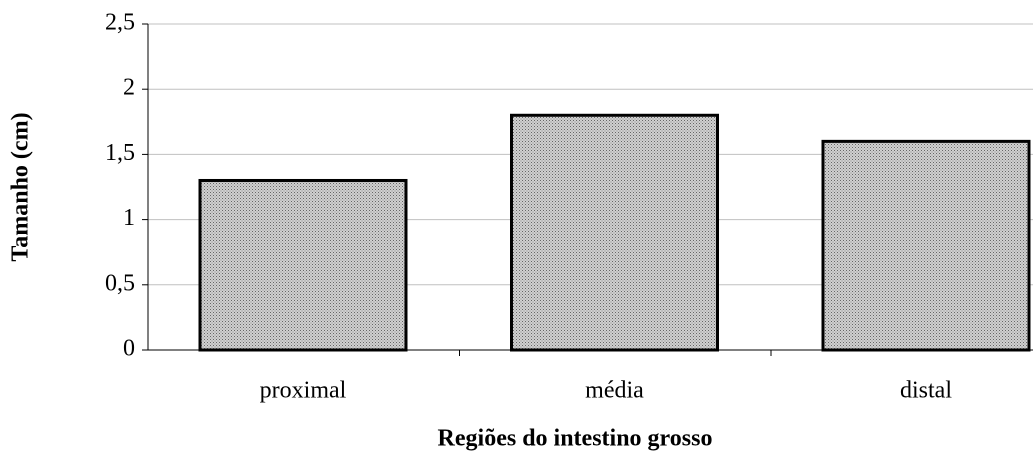  What do you see at coordinates (926, 391) in the screenshot?
I see `x-tick-label: distal` at bounding box center [926, 391].